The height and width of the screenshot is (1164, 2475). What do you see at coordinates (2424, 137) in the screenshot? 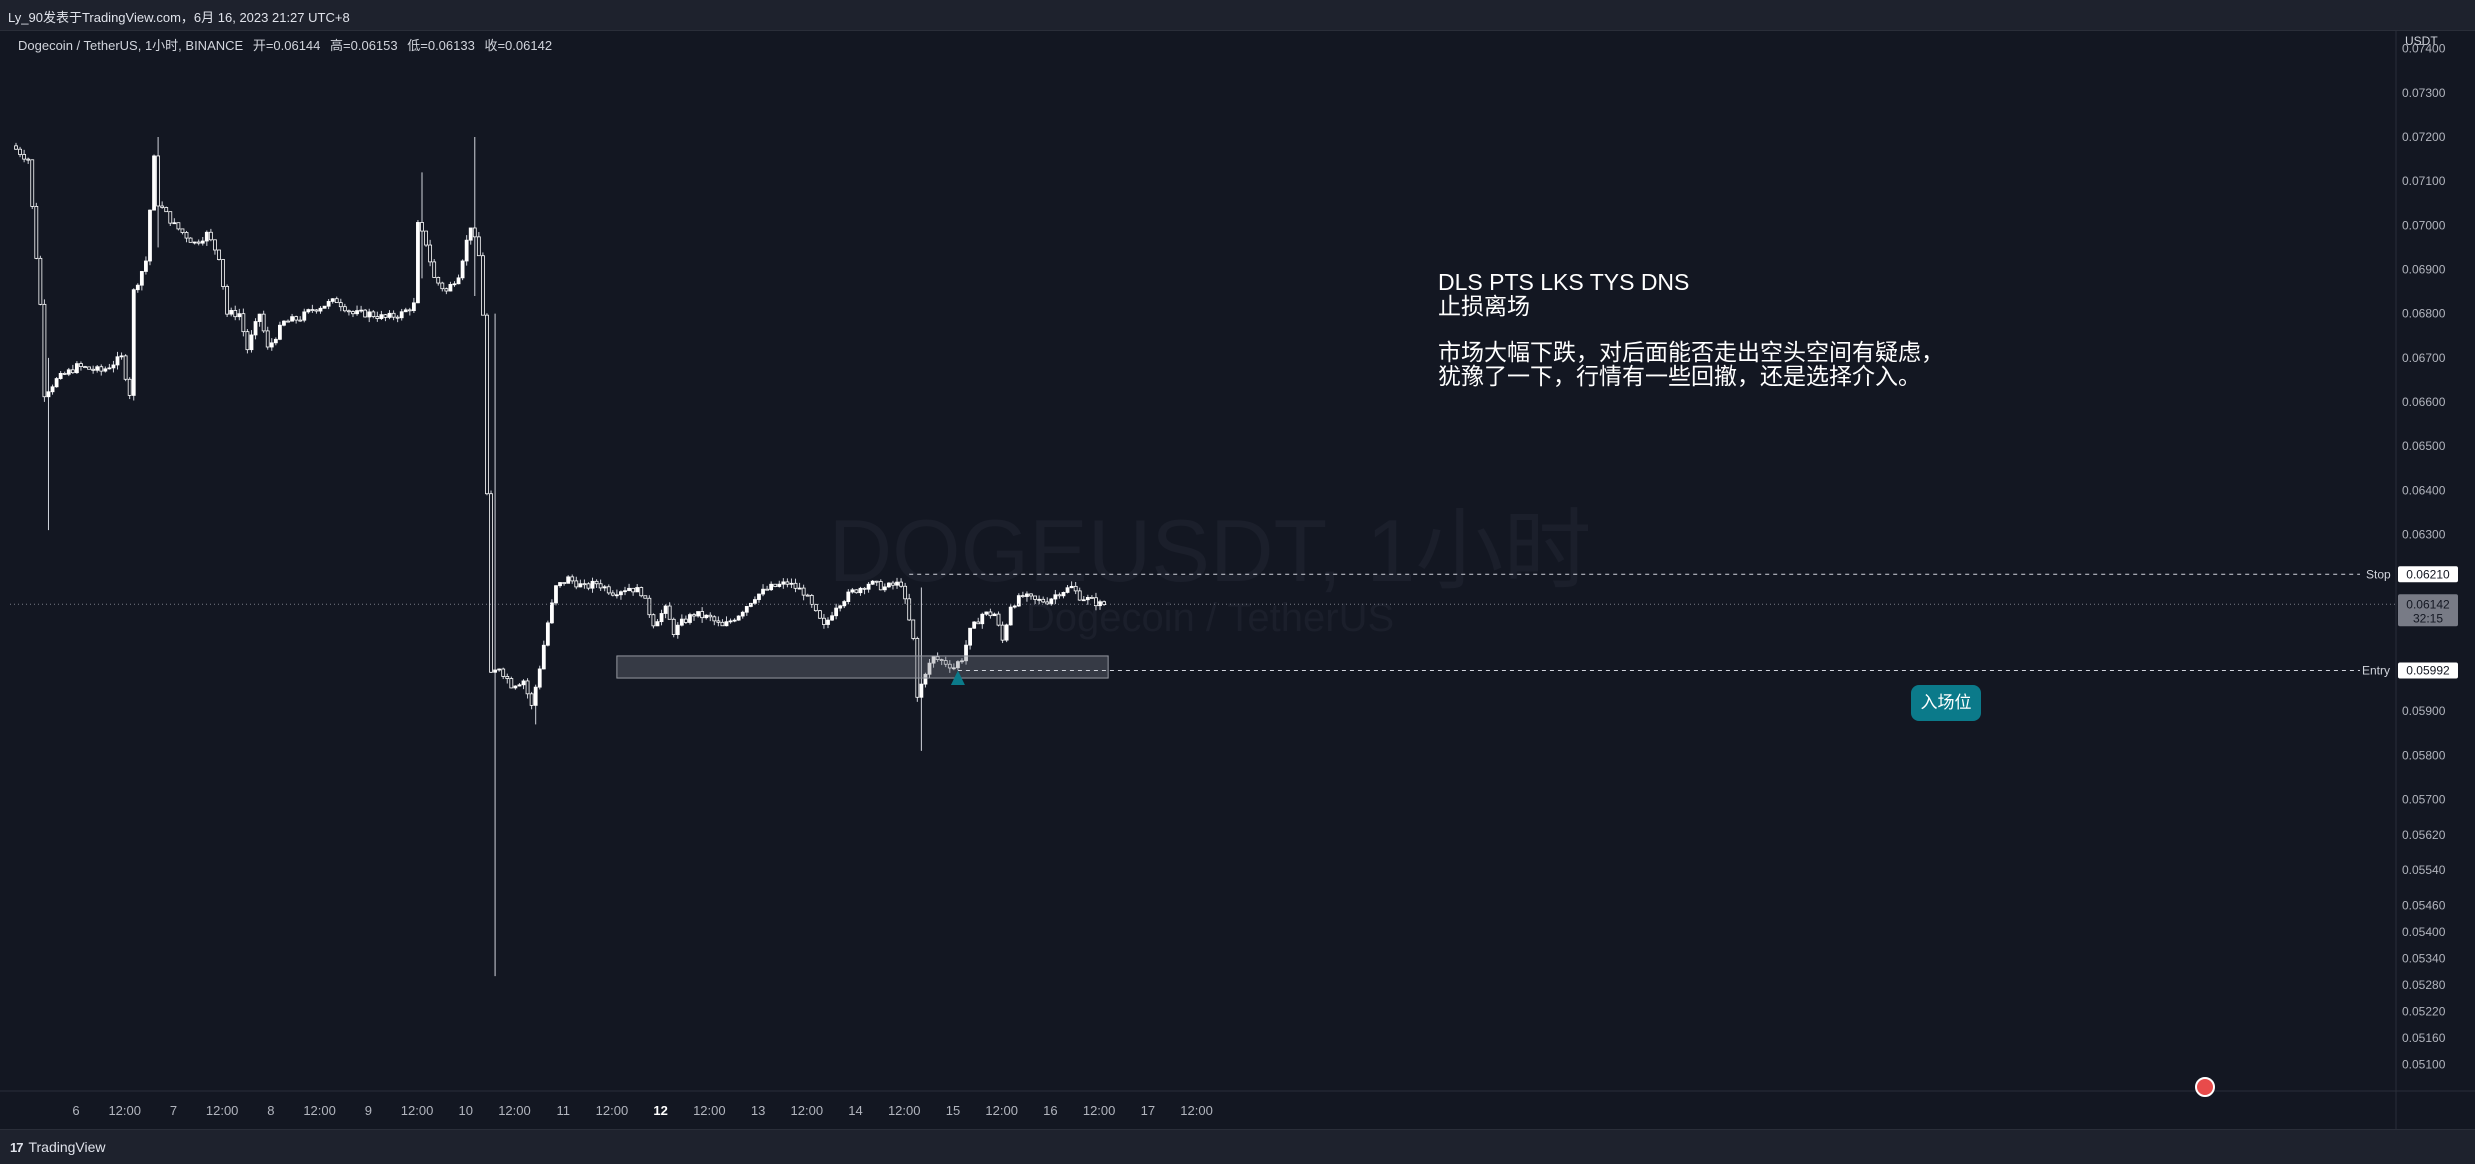
I see `price-tick-label: 0.07200` at bounding box center [2424, 137].